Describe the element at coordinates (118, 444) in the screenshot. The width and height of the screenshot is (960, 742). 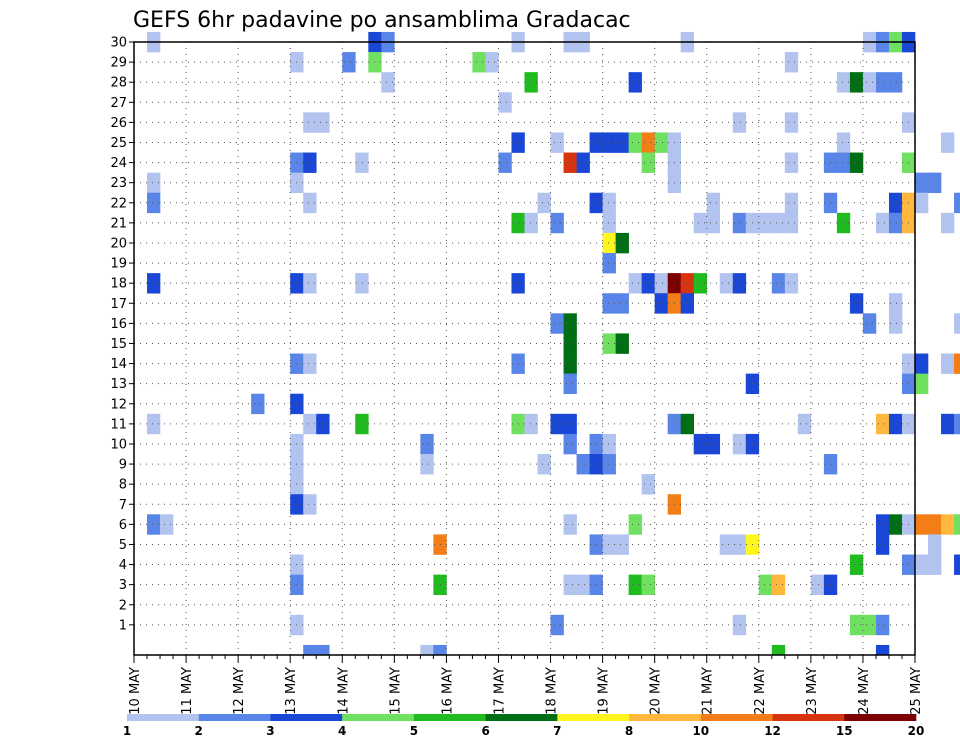
I see `y-tick-label: 10` at that location.